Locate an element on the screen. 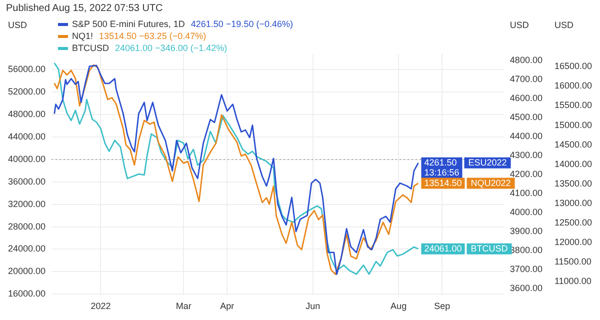 The width and height of the screenshot is (600, 320). y-tick-label: 56000.00 is located at coordinates (27, 69).